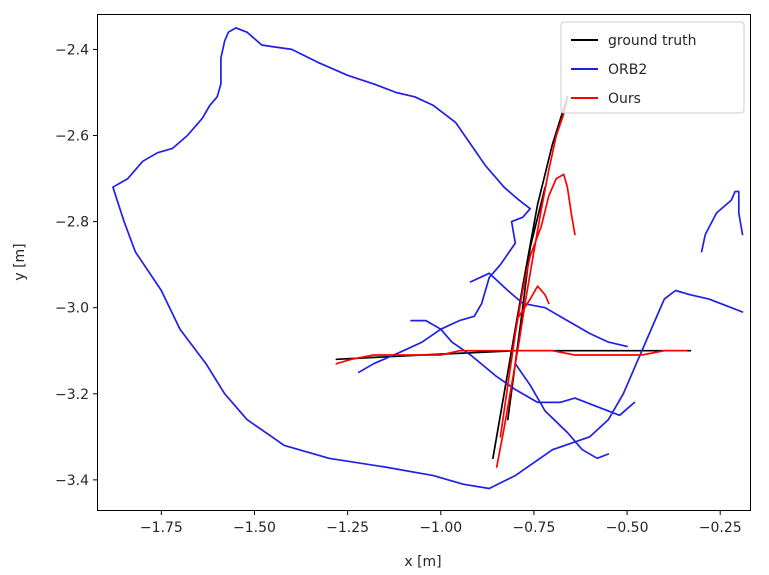  I want to click on legend-label-orb2: ORB2, so click(627, 70).